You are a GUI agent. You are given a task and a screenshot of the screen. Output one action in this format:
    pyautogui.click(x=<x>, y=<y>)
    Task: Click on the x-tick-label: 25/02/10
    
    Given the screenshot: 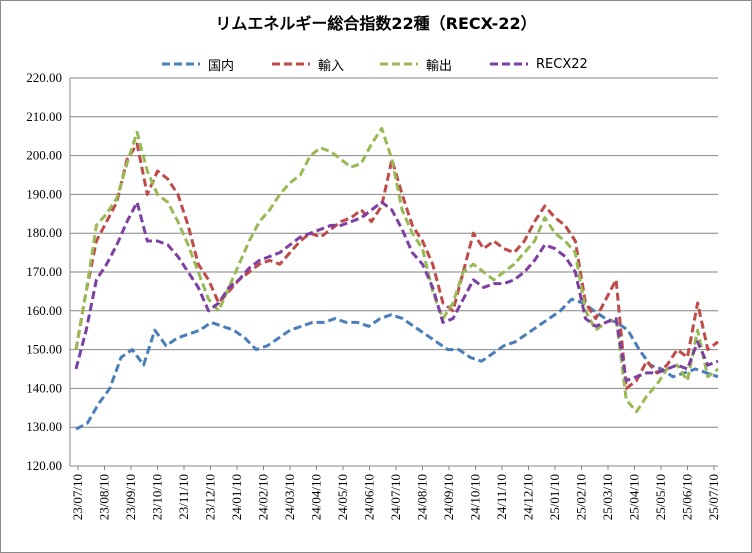 What is the action you would take?
    pyautogui.click(x=581, y=497)
    